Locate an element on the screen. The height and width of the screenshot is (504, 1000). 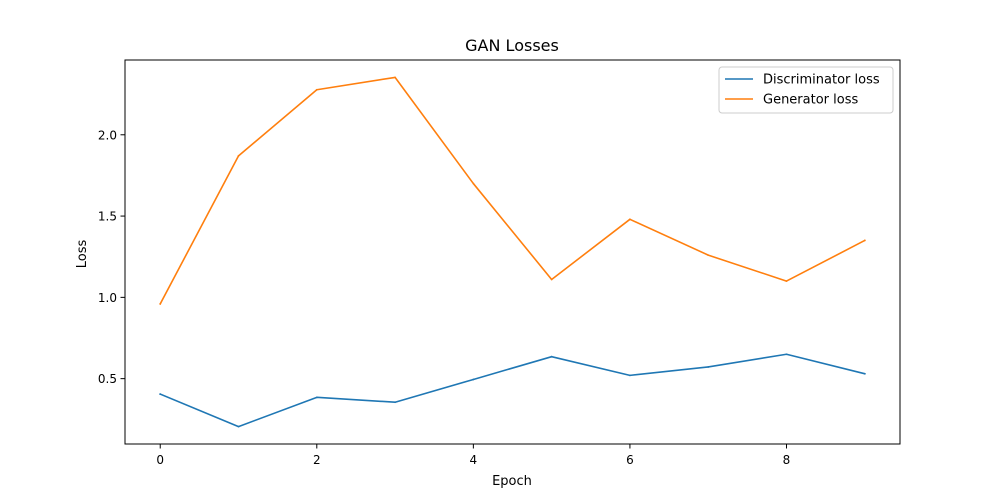
y-tick-label: 2.0 is located at coordinates (107, 135).